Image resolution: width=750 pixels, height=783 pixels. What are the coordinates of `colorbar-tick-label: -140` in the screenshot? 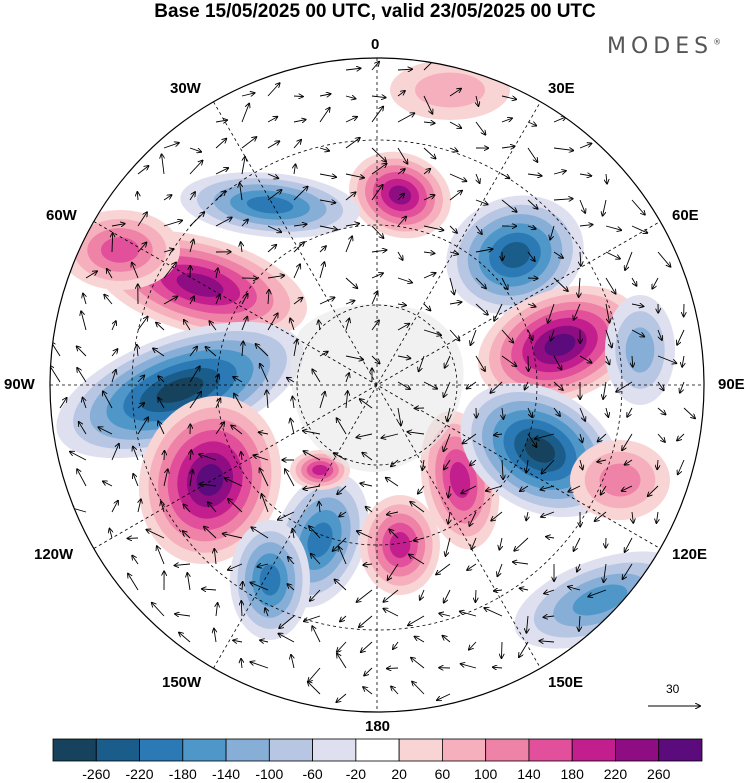 It's located at (226, 774).